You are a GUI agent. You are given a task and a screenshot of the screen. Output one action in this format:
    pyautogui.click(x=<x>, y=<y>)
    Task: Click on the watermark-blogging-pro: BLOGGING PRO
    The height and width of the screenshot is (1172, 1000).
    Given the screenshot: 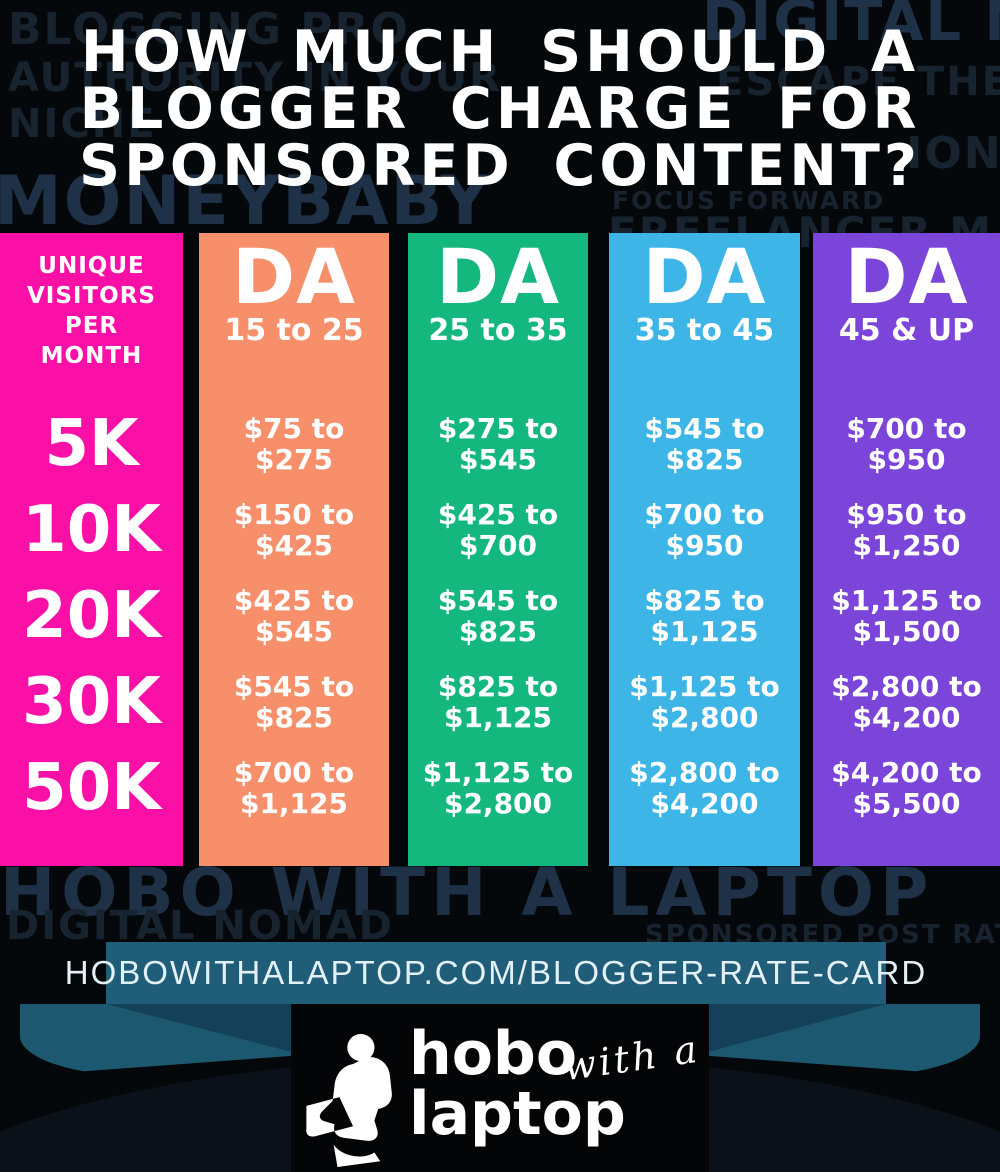 What is the action you would take?
    pyautogui.click(x=209, y=29)
    